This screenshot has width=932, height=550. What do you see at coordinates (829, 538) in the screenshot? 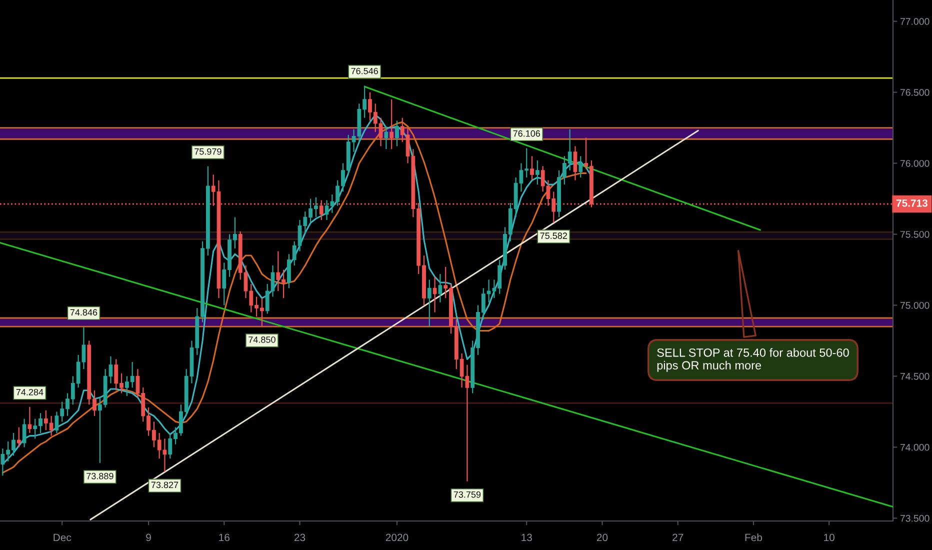
I see `x-tick-label: 10` at bounding box center [829, 538].